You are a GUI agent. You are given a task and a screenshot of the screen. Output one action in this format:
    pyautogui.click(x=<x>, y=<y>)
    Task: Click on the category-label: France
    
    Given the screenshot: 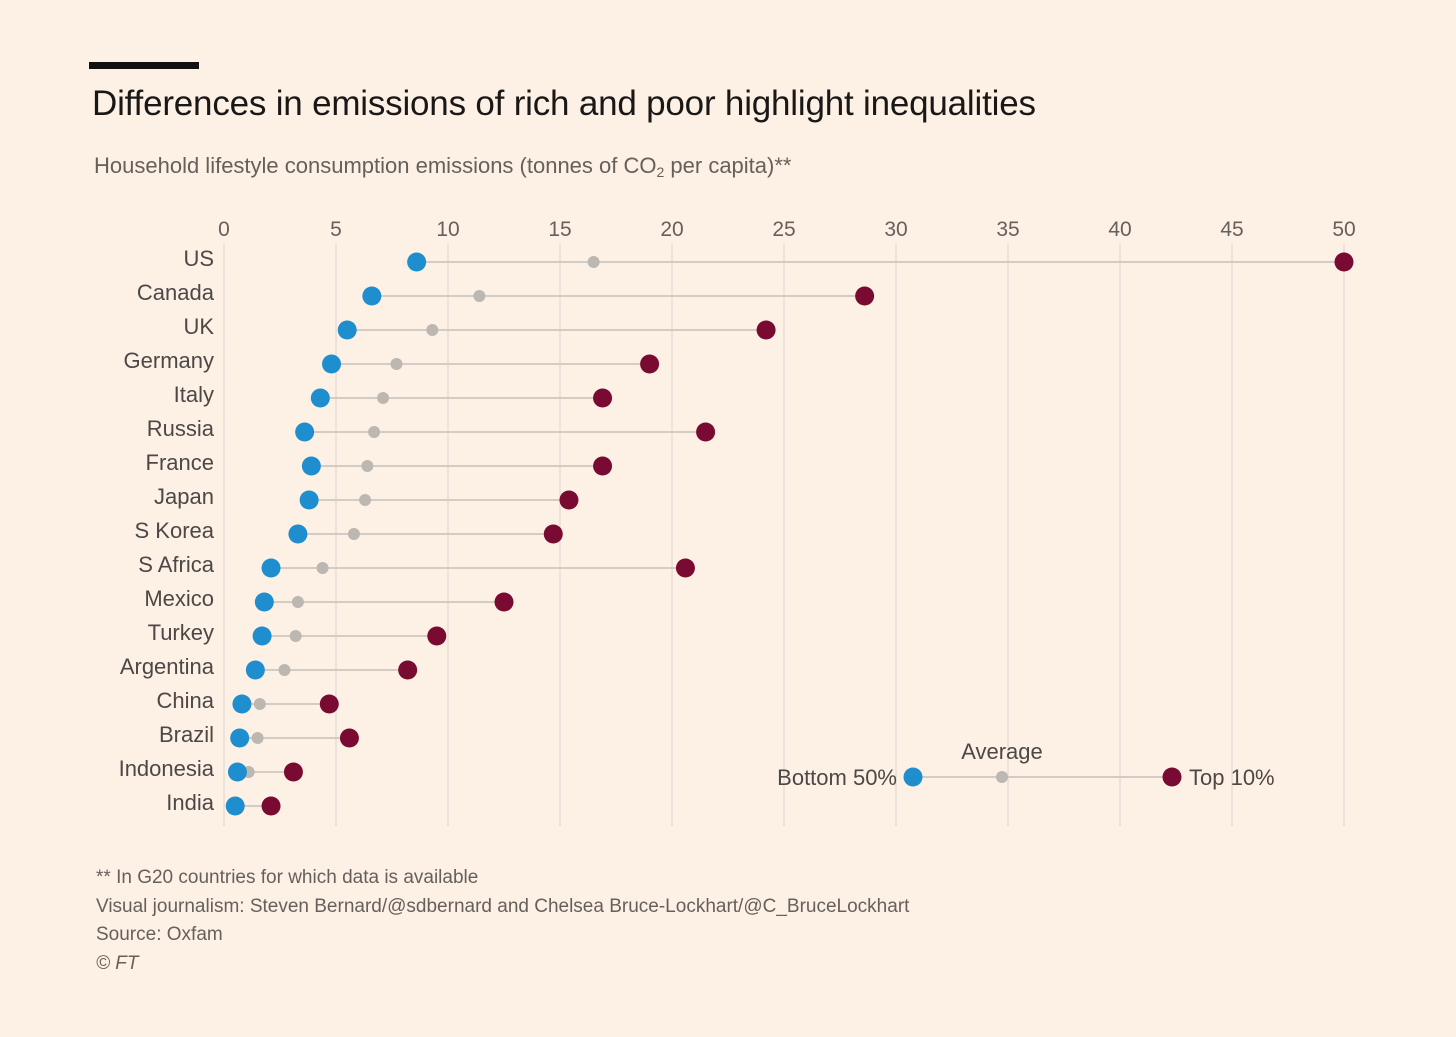 What is the action you would take?
    pyautogui.click(x=180, y=462)
    